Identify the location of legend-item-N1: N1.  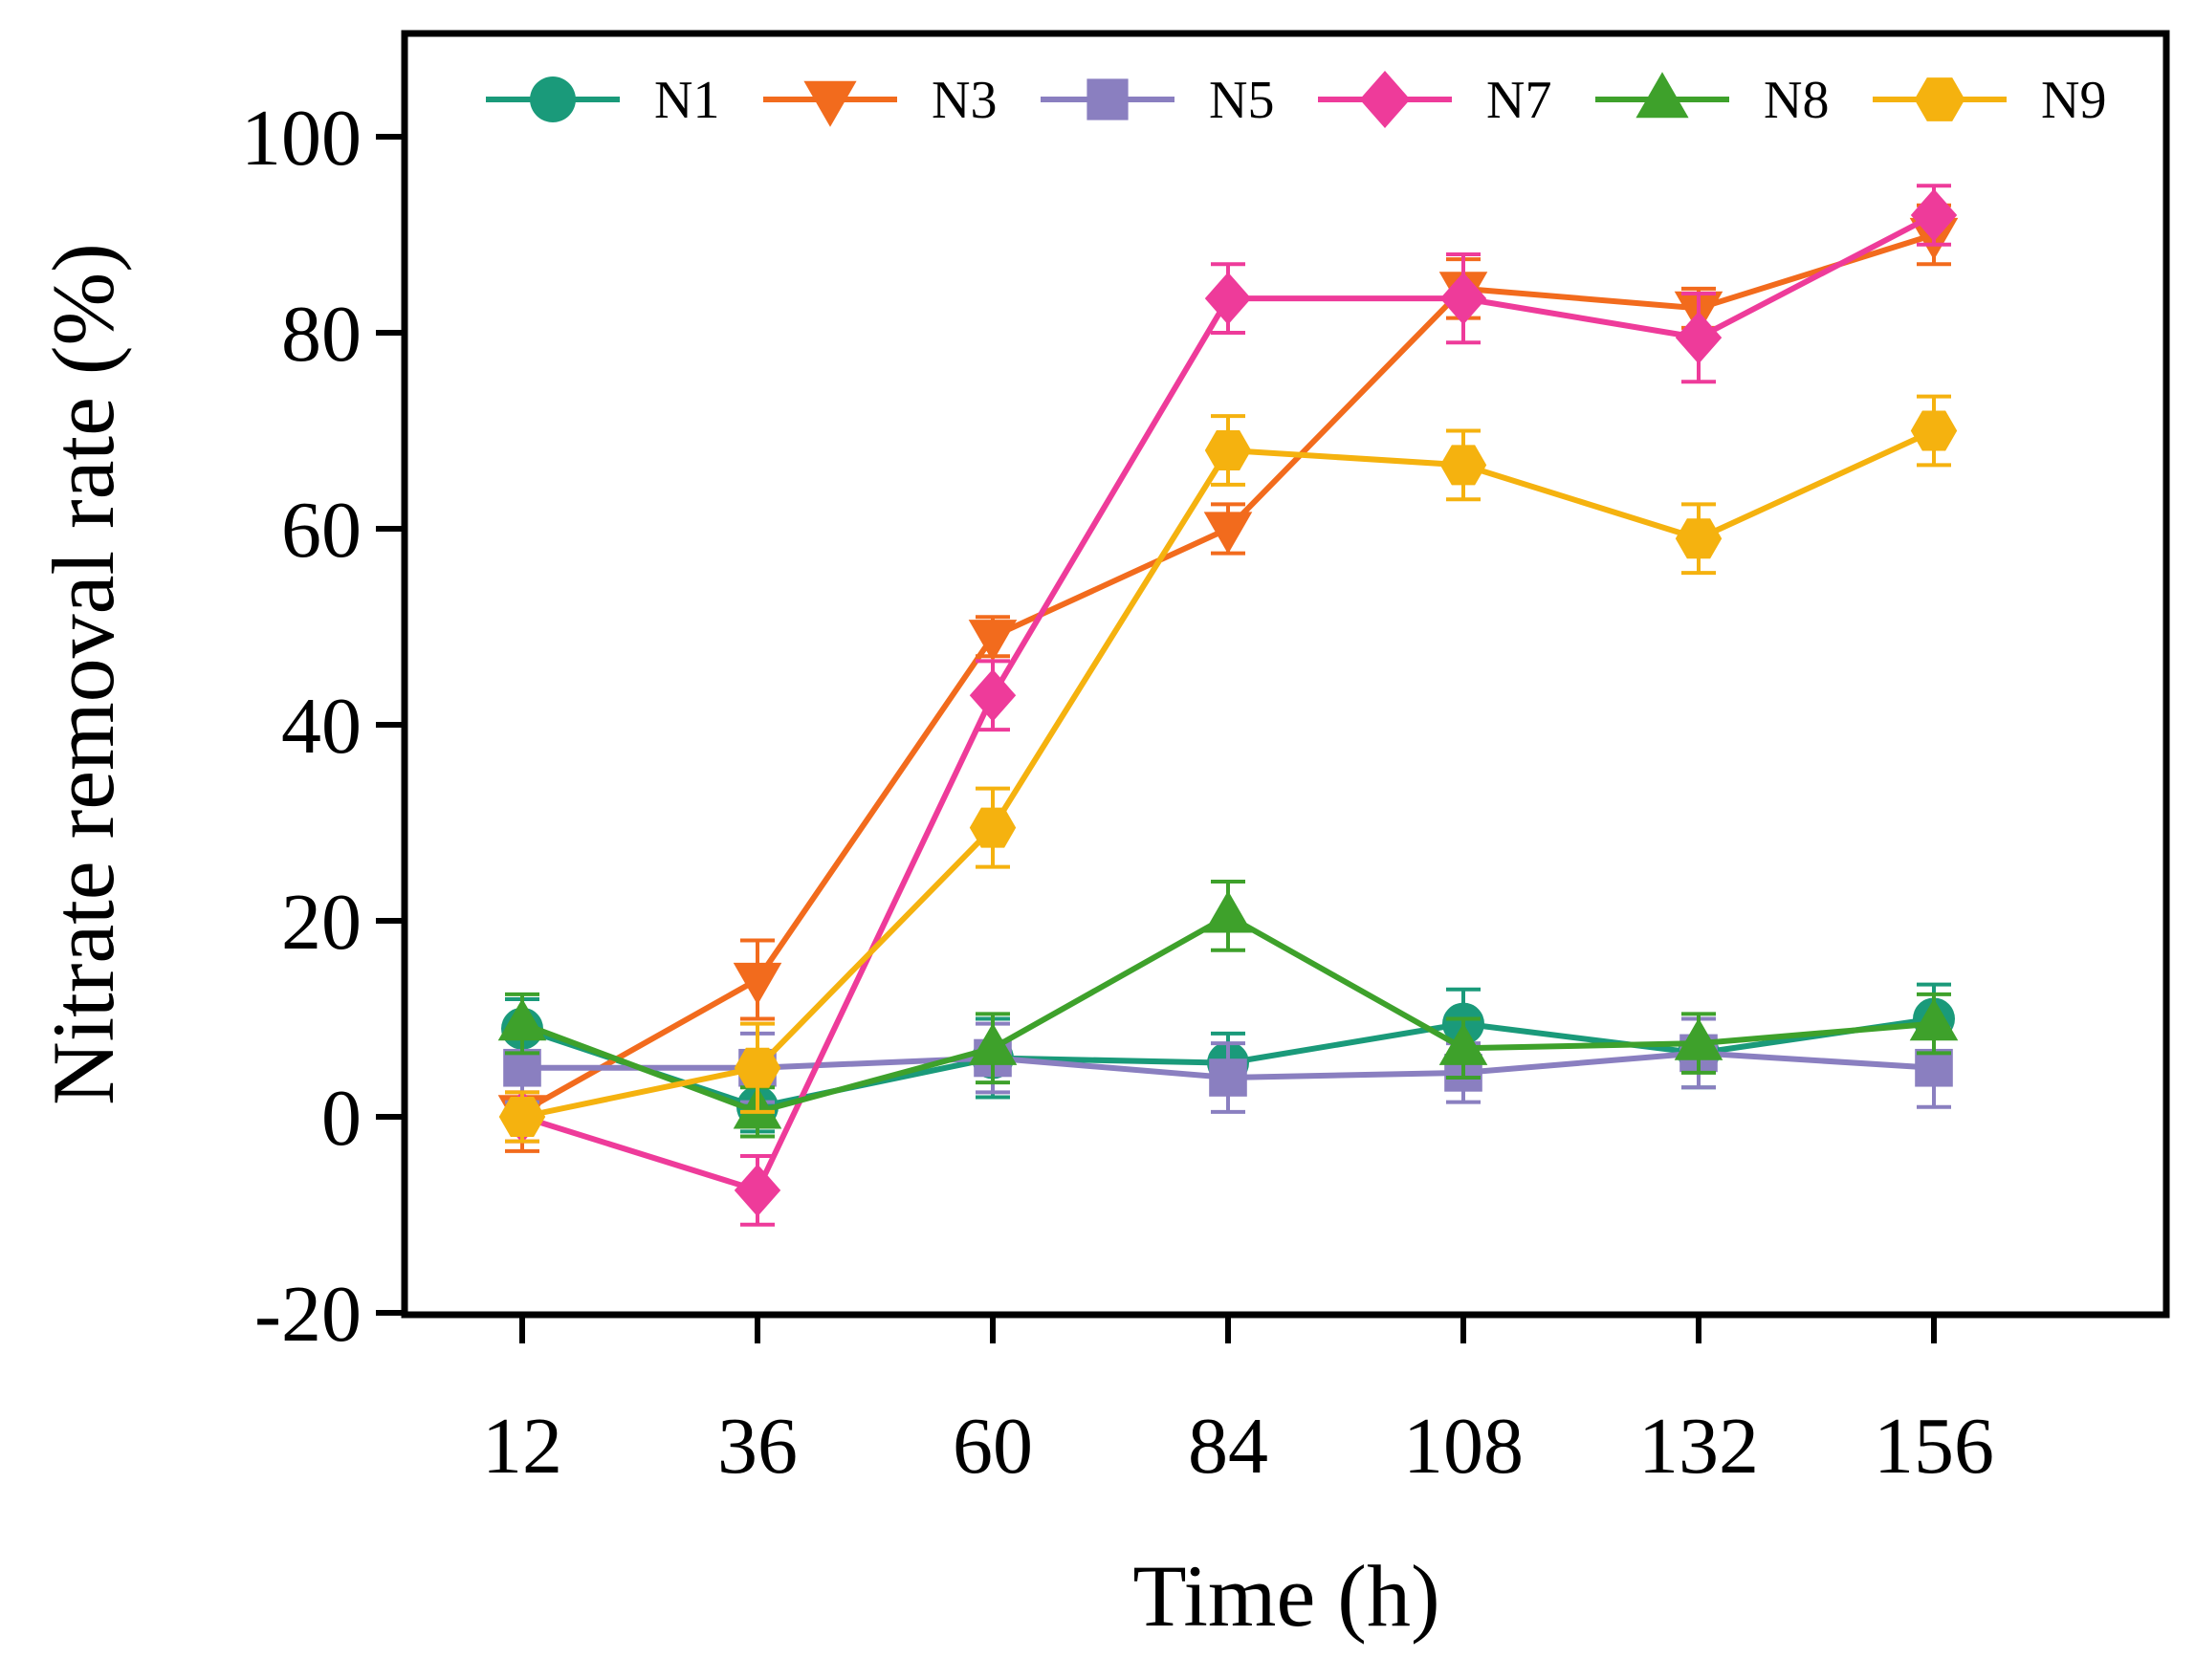
(602, 100).